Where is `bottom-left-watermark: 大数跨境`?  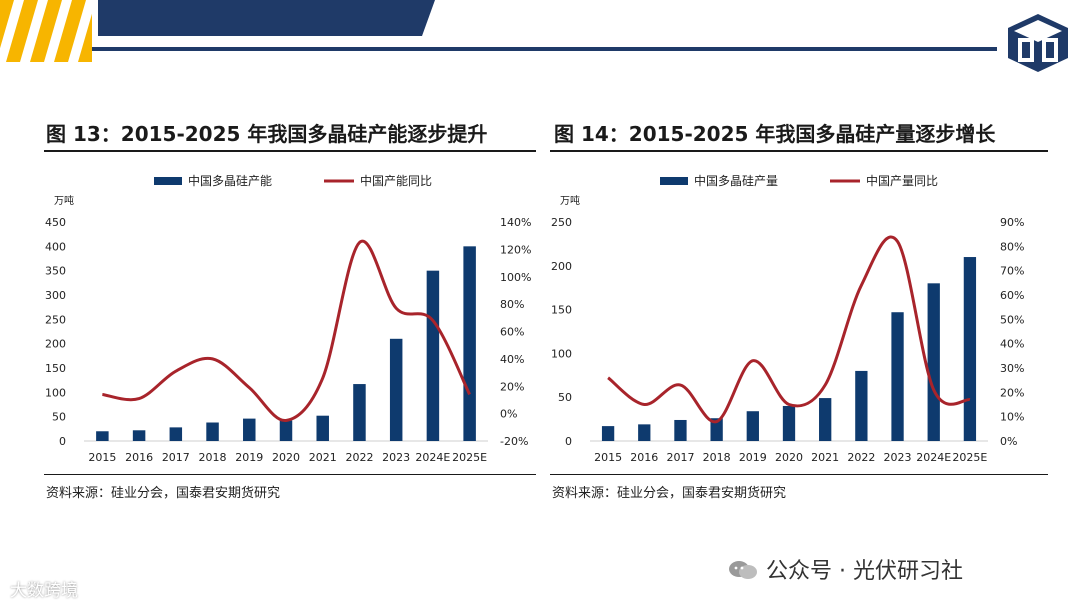
bottom-left-watermark: 大数跨境 is located at coordinates (44, 591).